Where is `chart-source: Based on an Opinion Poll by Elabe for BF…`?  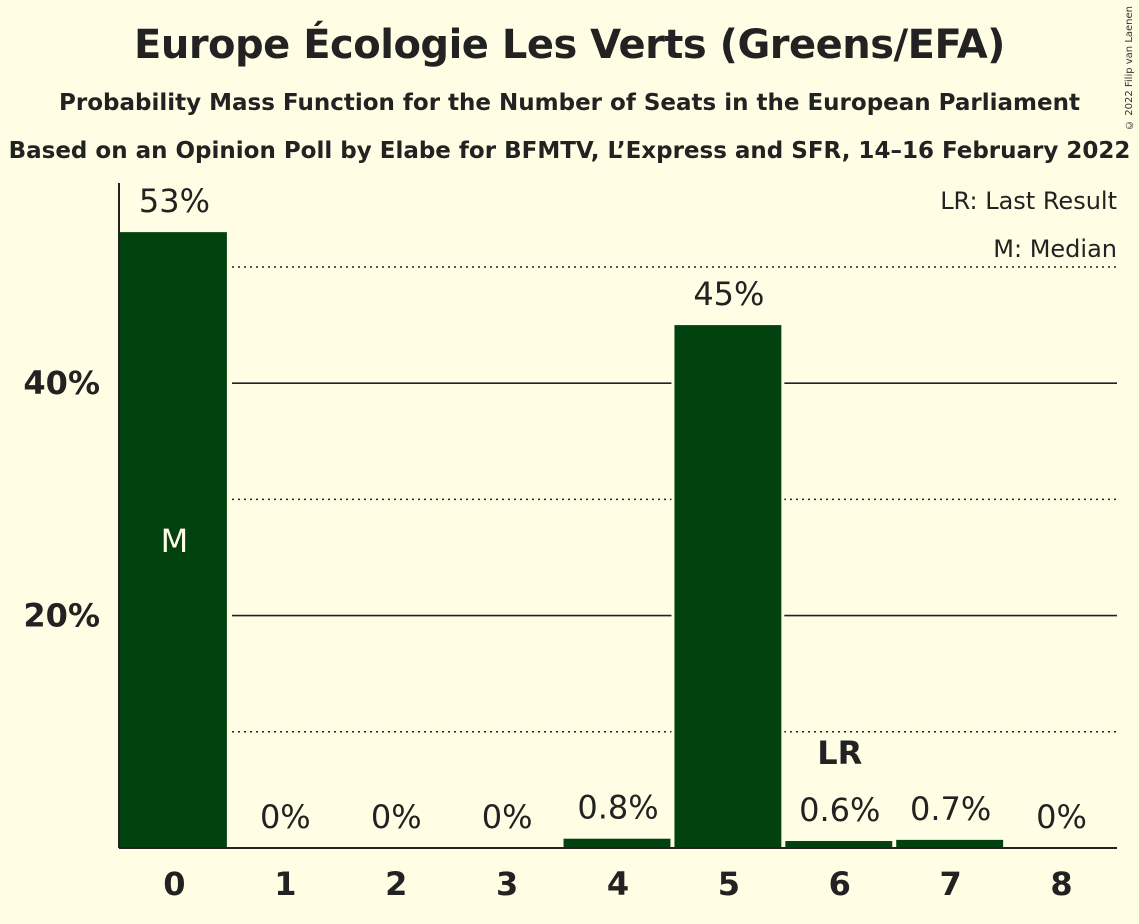 chart-source: Based on an Opinion Poll by Elabe for BF… is located at coordinates (569, 151).